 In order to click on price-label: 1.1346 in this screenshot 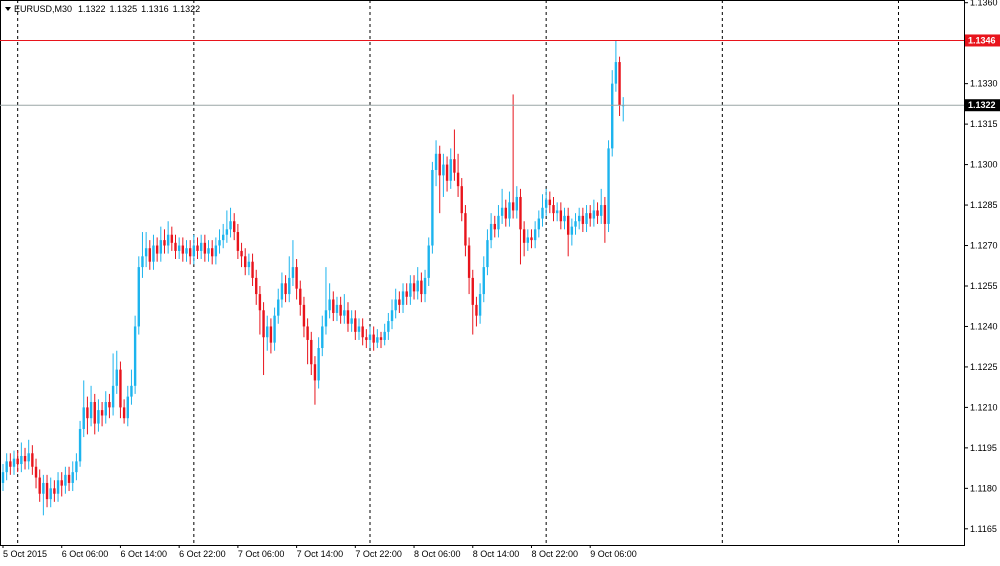, I will do `click(982, 40)`.